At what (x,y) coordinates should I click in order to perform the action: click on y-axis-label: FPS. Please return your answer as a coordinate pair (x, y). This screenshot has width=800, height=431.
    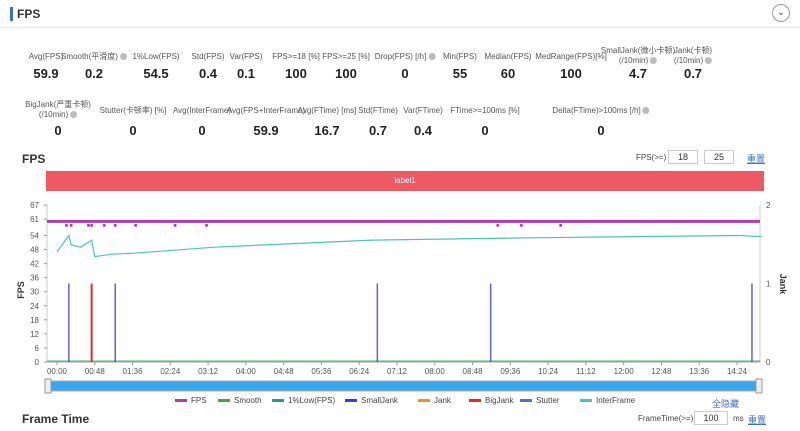
    Looking at the image, I should click on (21, 290).